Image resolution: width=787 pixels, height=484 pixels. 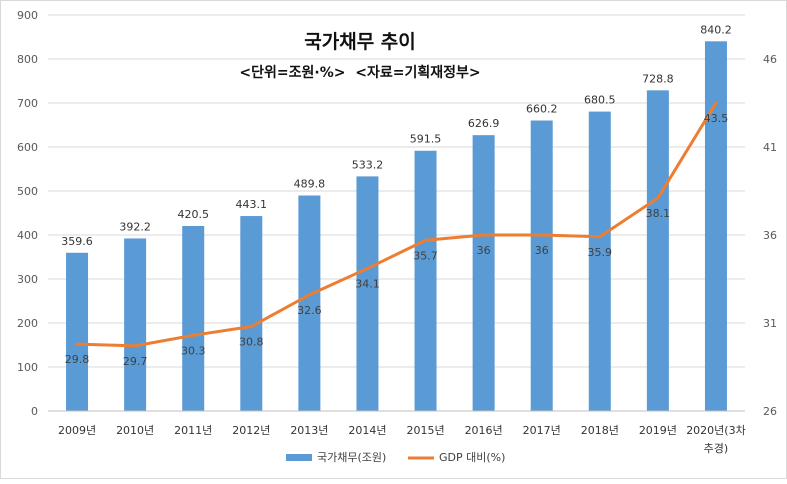 What do you see at coordinates (27, 103) in the screenshot?
I see `y-left-tick-label: 700` at bounding box center [27, 103].